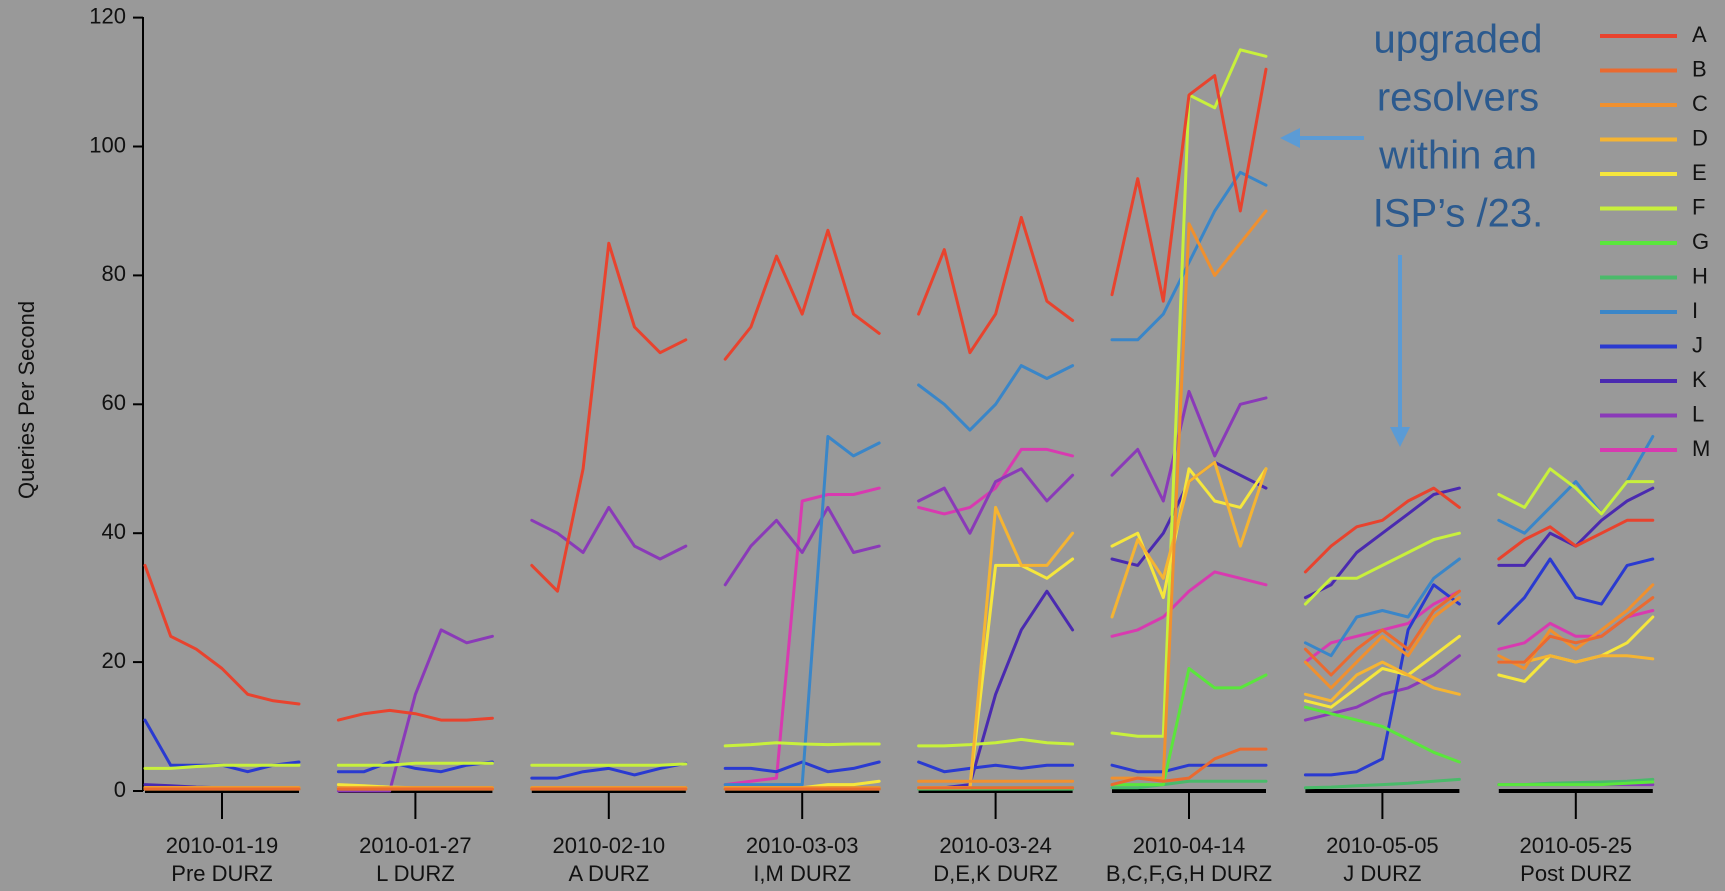 The height and width of the screenshot is (891, 1725). What do you see at coordinates (1700, 103) in the screenshot?
I see `legend-label: C` at bounding box center [1700, 103].